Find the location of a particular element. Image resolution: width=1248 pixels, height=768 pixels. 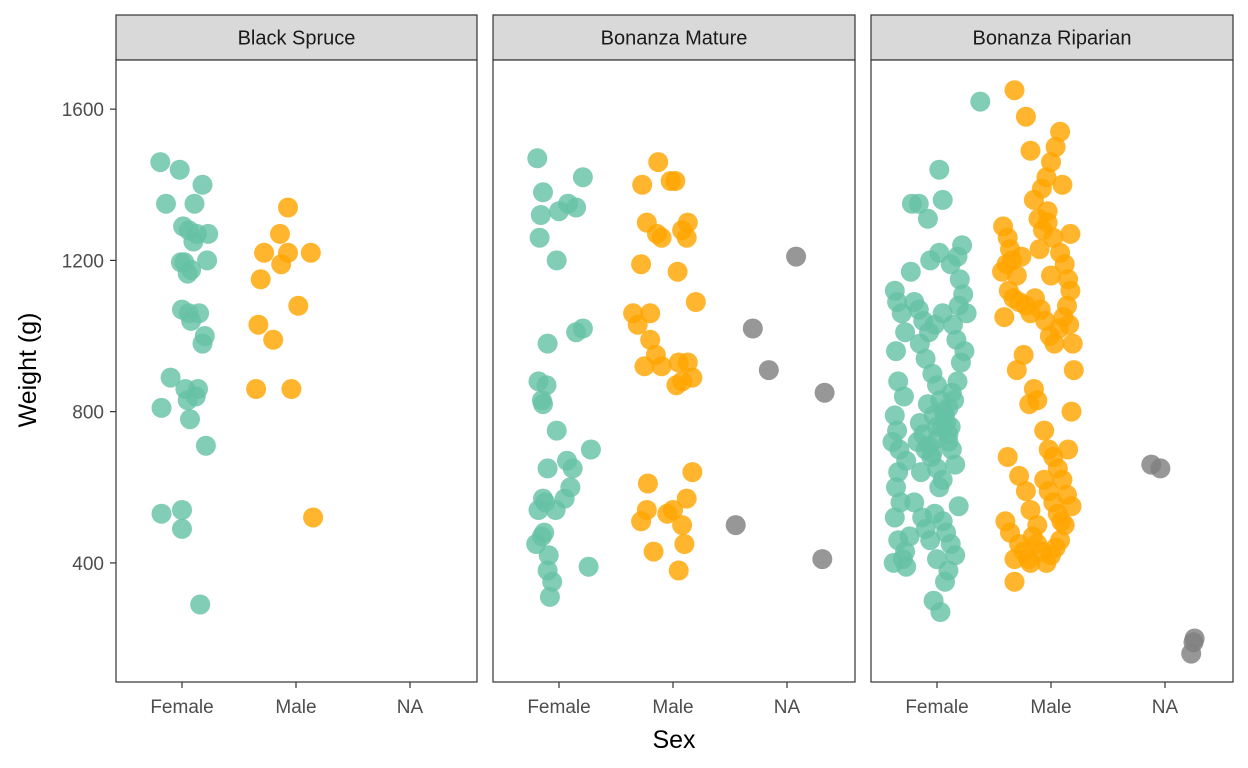

facet-strip-label: Bonanza Riparian is located at coordinates (1052, 39).